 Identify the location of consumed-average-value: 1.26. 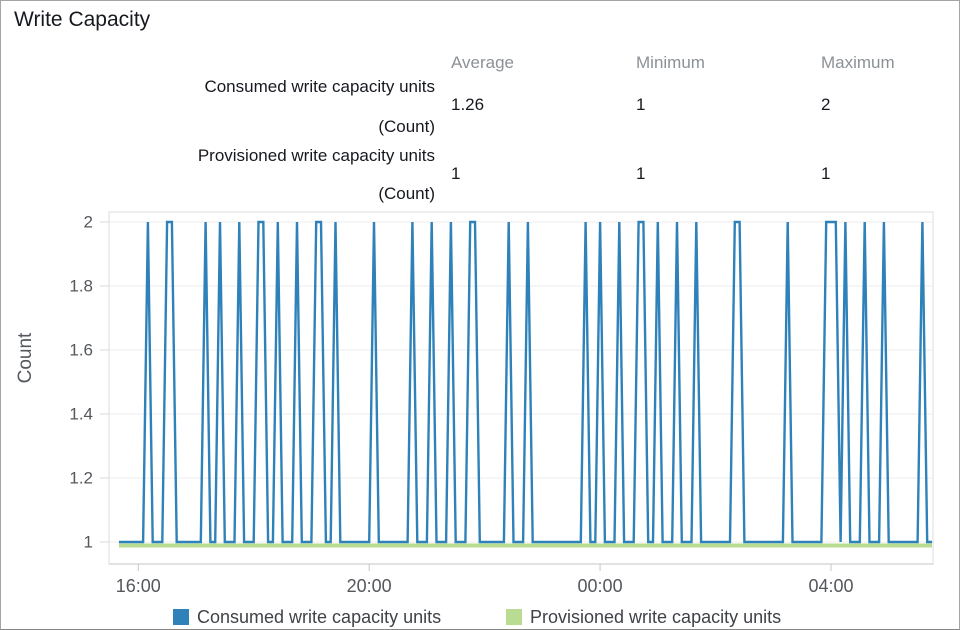
(468, 104).